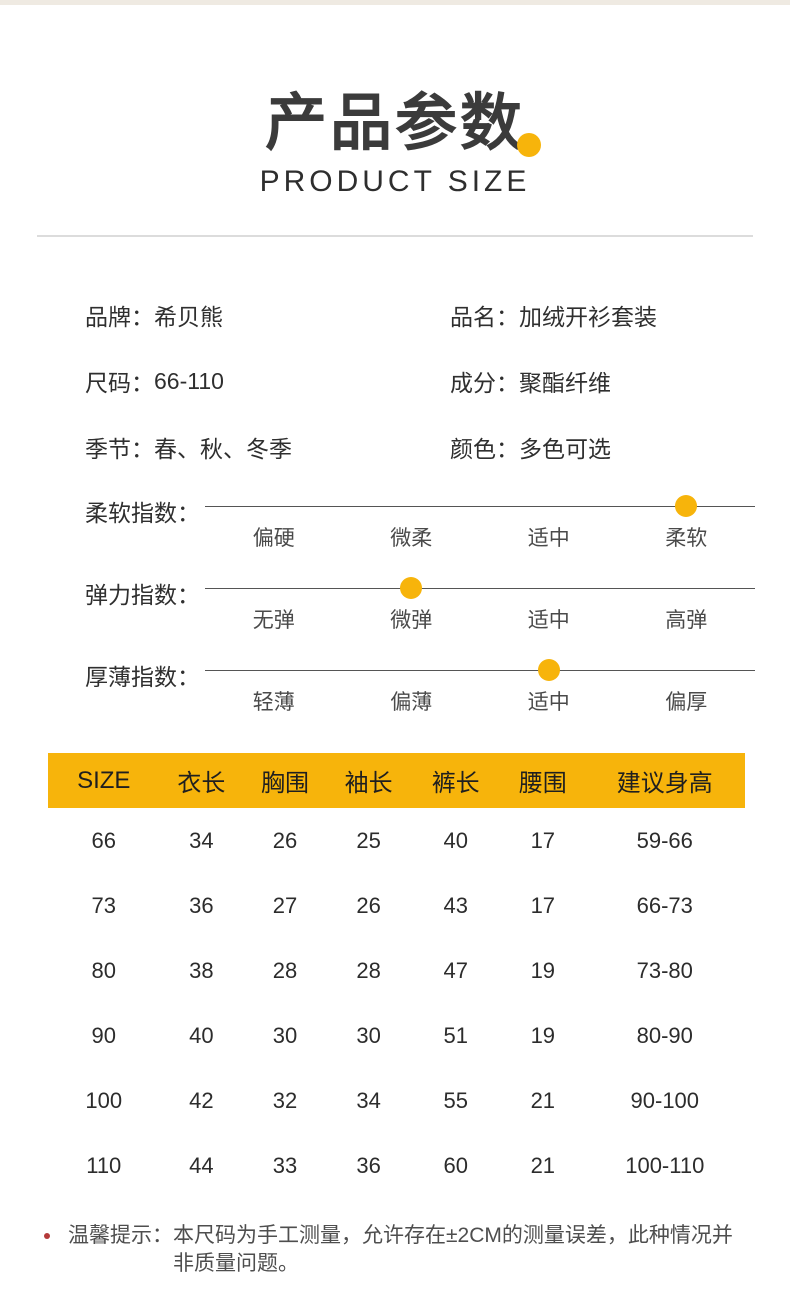 The image size is (790, 1300). Describe the element at coordinates (480, 603) in the screenshot. I see `slider-track: 无弹 微弹 适中 高弹` at that location.